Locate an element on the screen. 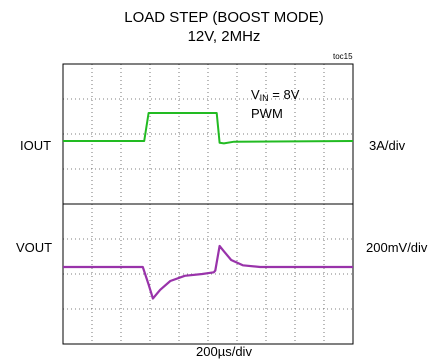 The width and height of the screenshot is (448, 364). vin-subscript: IN is located at coordinates (264, 98).